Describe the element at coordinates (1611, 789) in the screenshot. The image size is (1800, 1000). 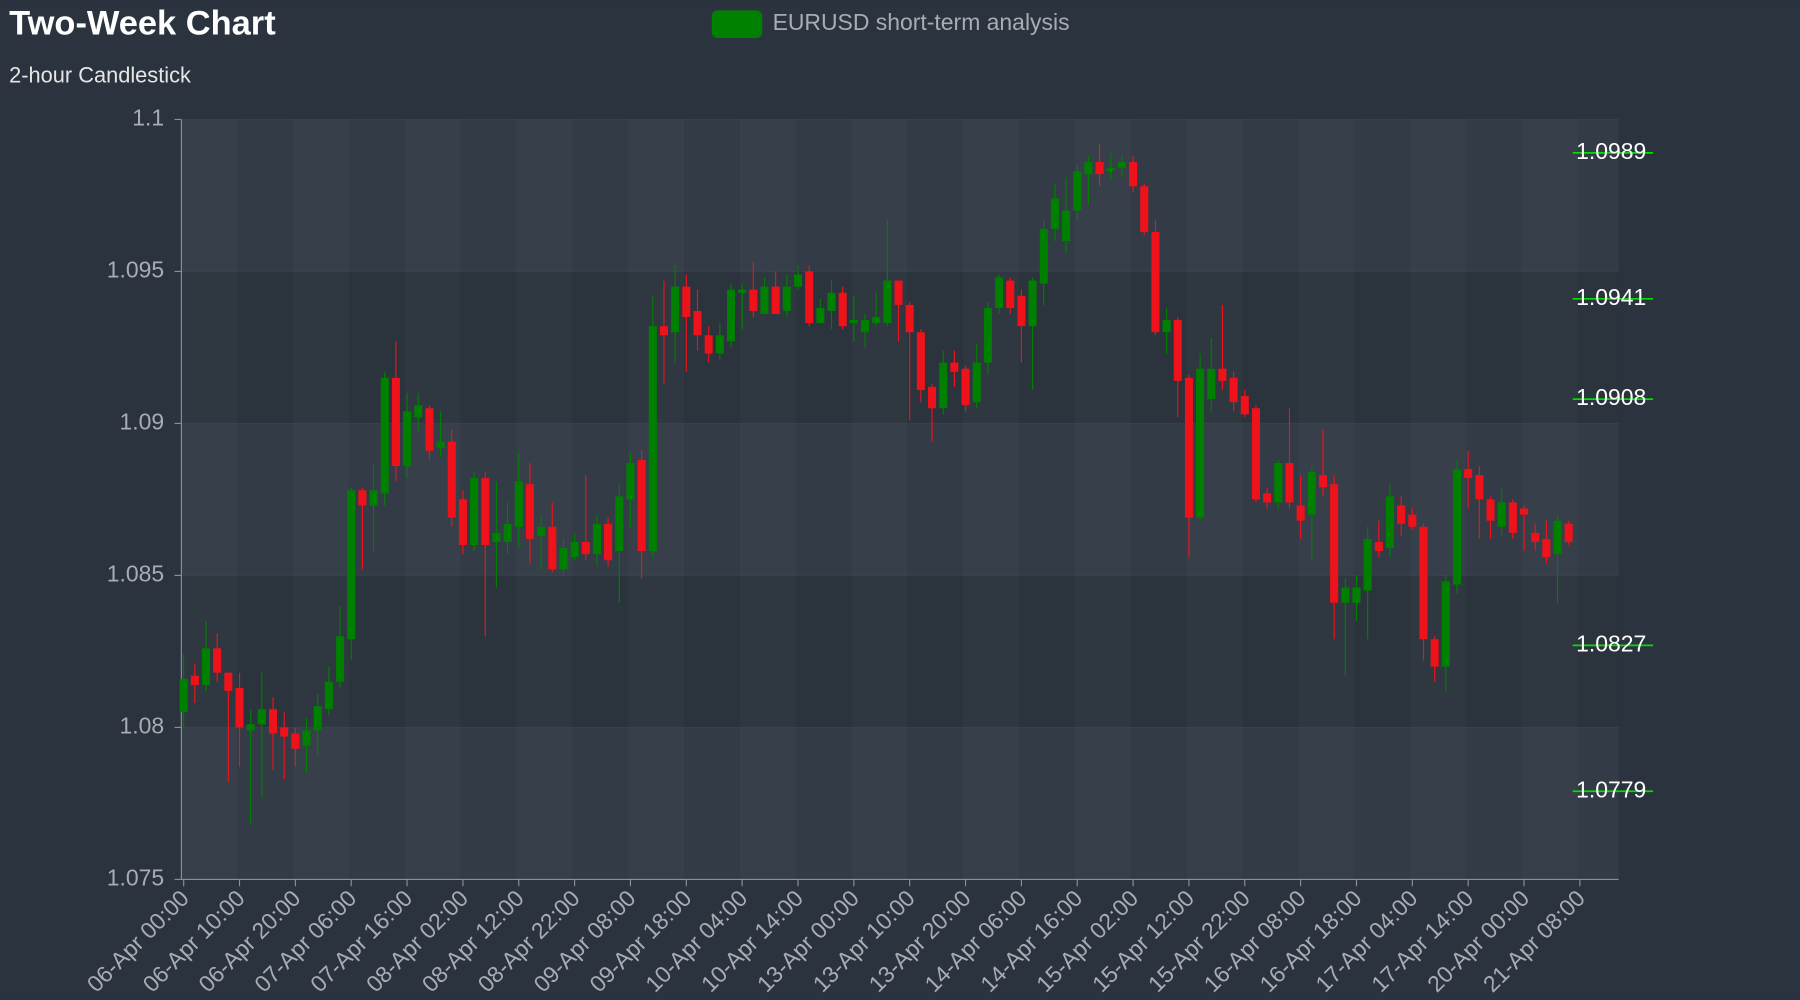
I see `level-label: 1.0779` at that location.